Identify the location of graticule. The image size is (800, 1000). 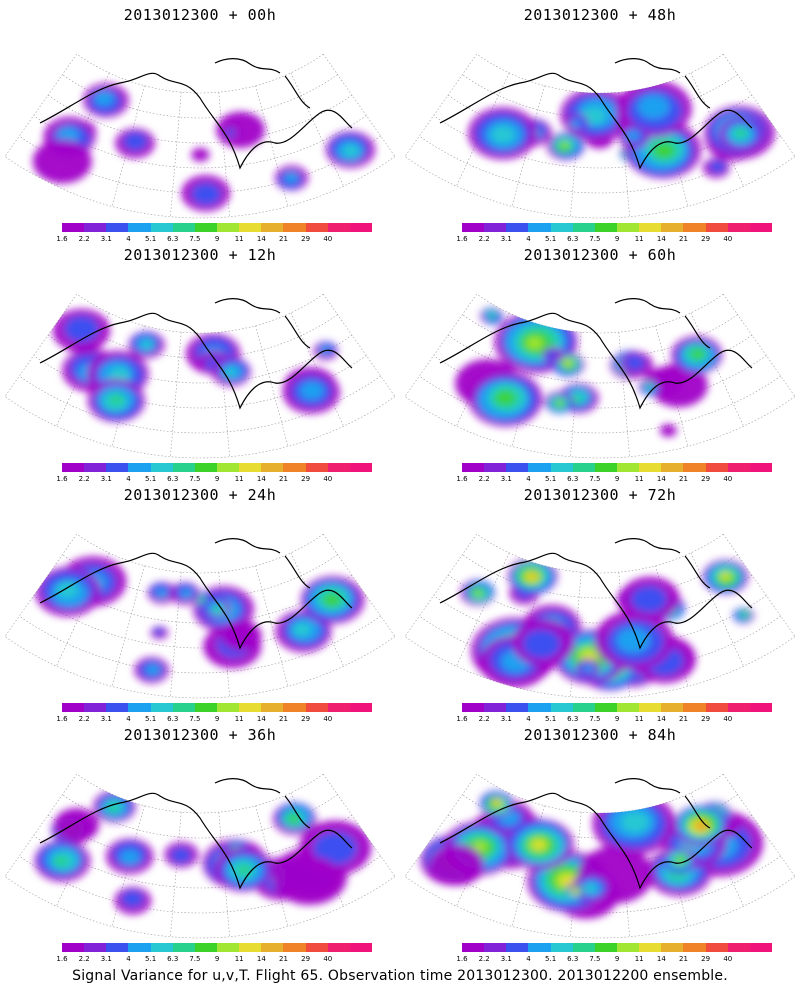
(600, 616).